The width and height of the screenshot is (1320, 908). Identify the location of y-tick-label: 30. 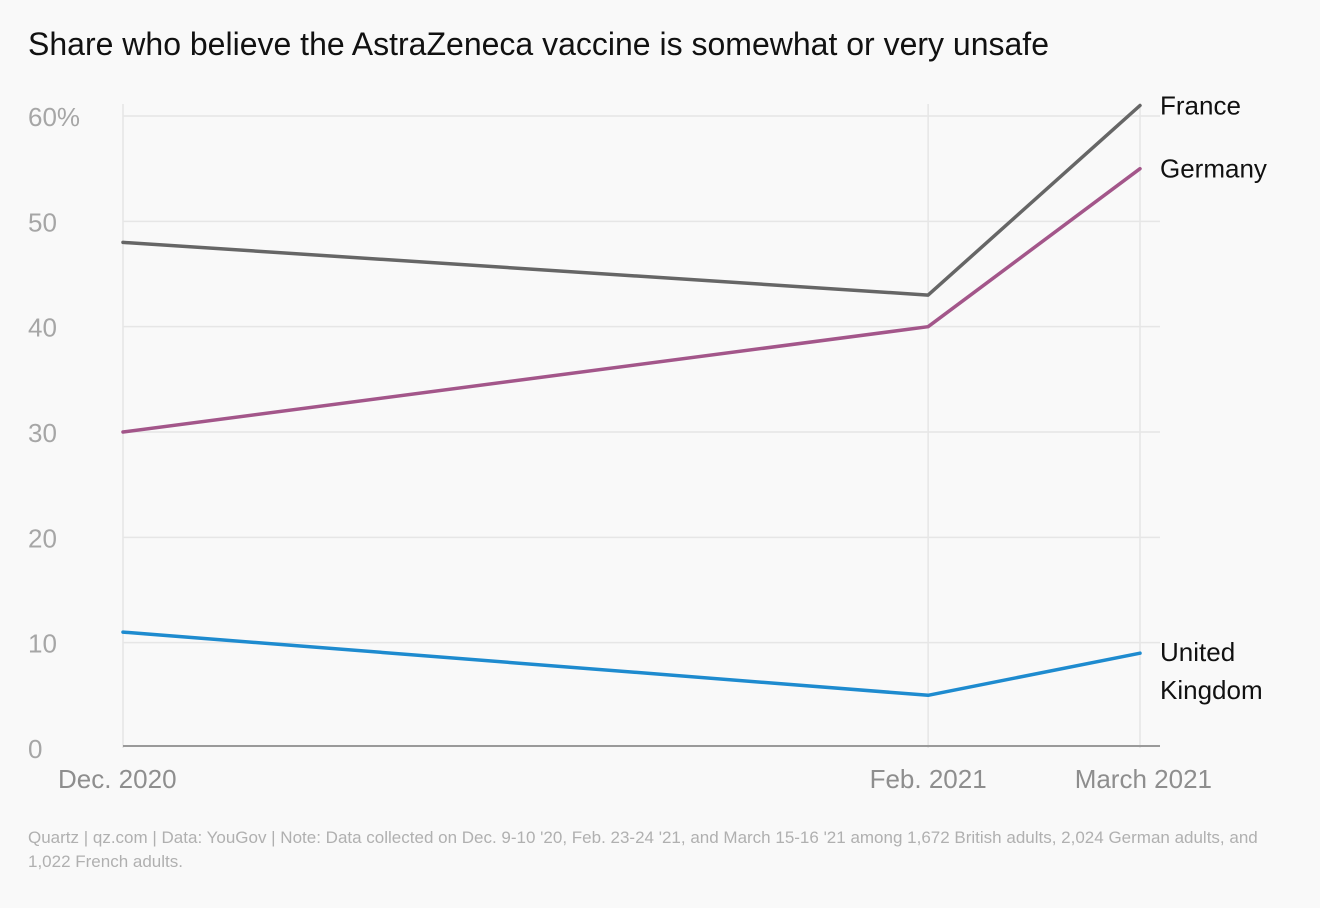
(42, 433).